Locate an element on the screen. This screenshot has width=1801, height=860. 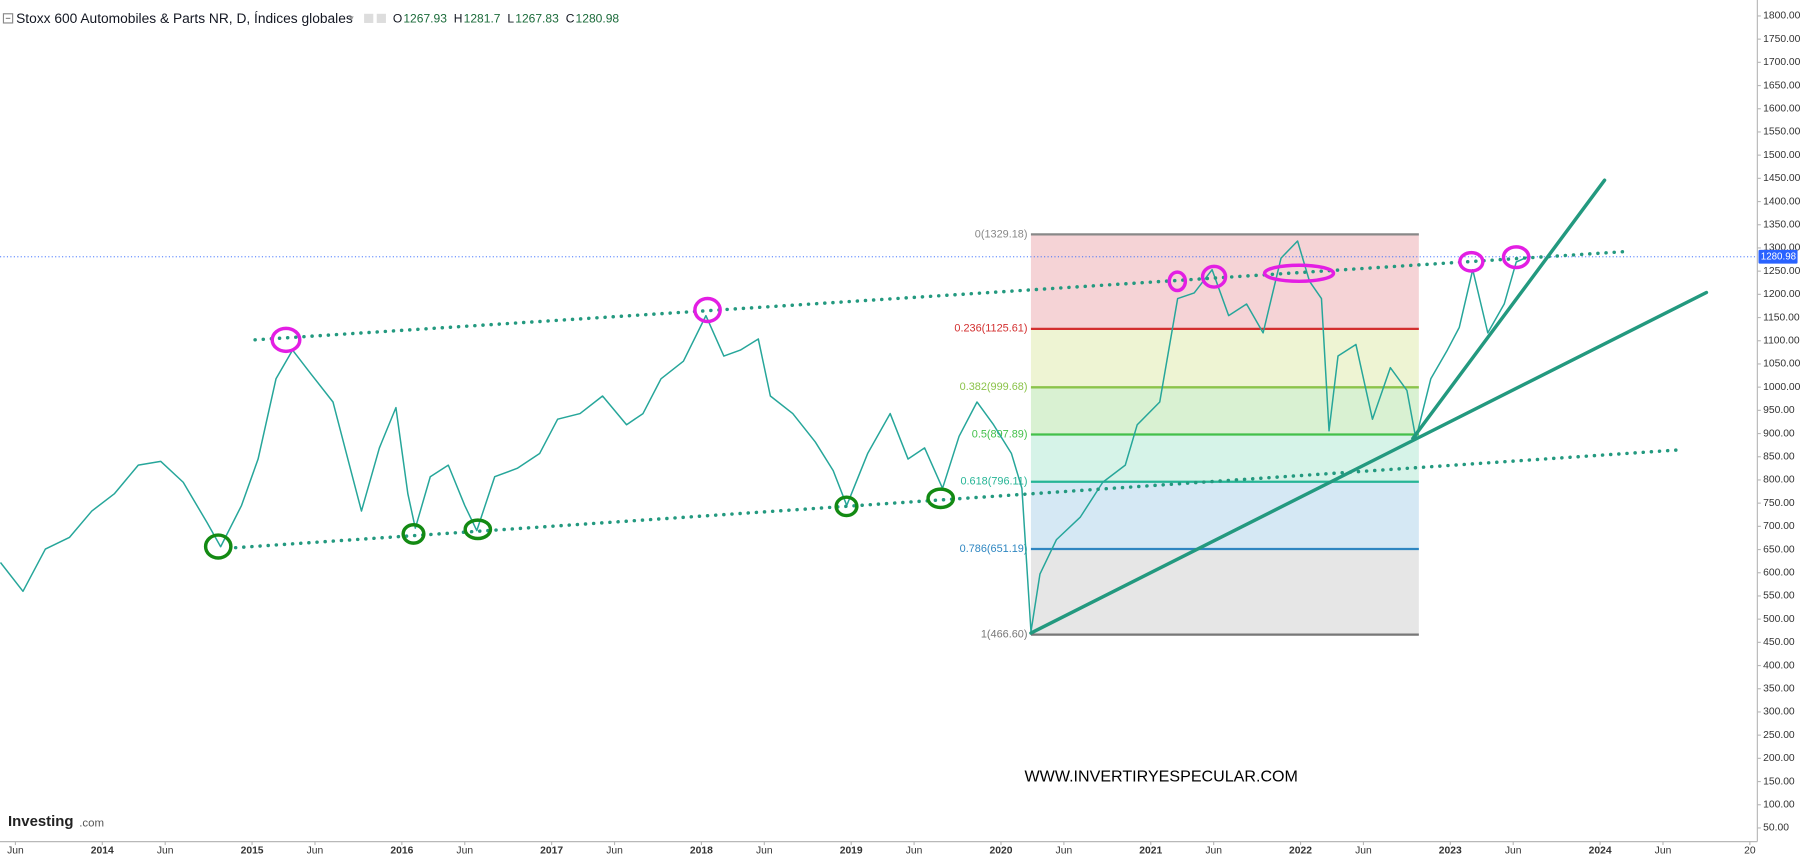
last-price-label: 1280.98 is located at coordinates (1778, 256).